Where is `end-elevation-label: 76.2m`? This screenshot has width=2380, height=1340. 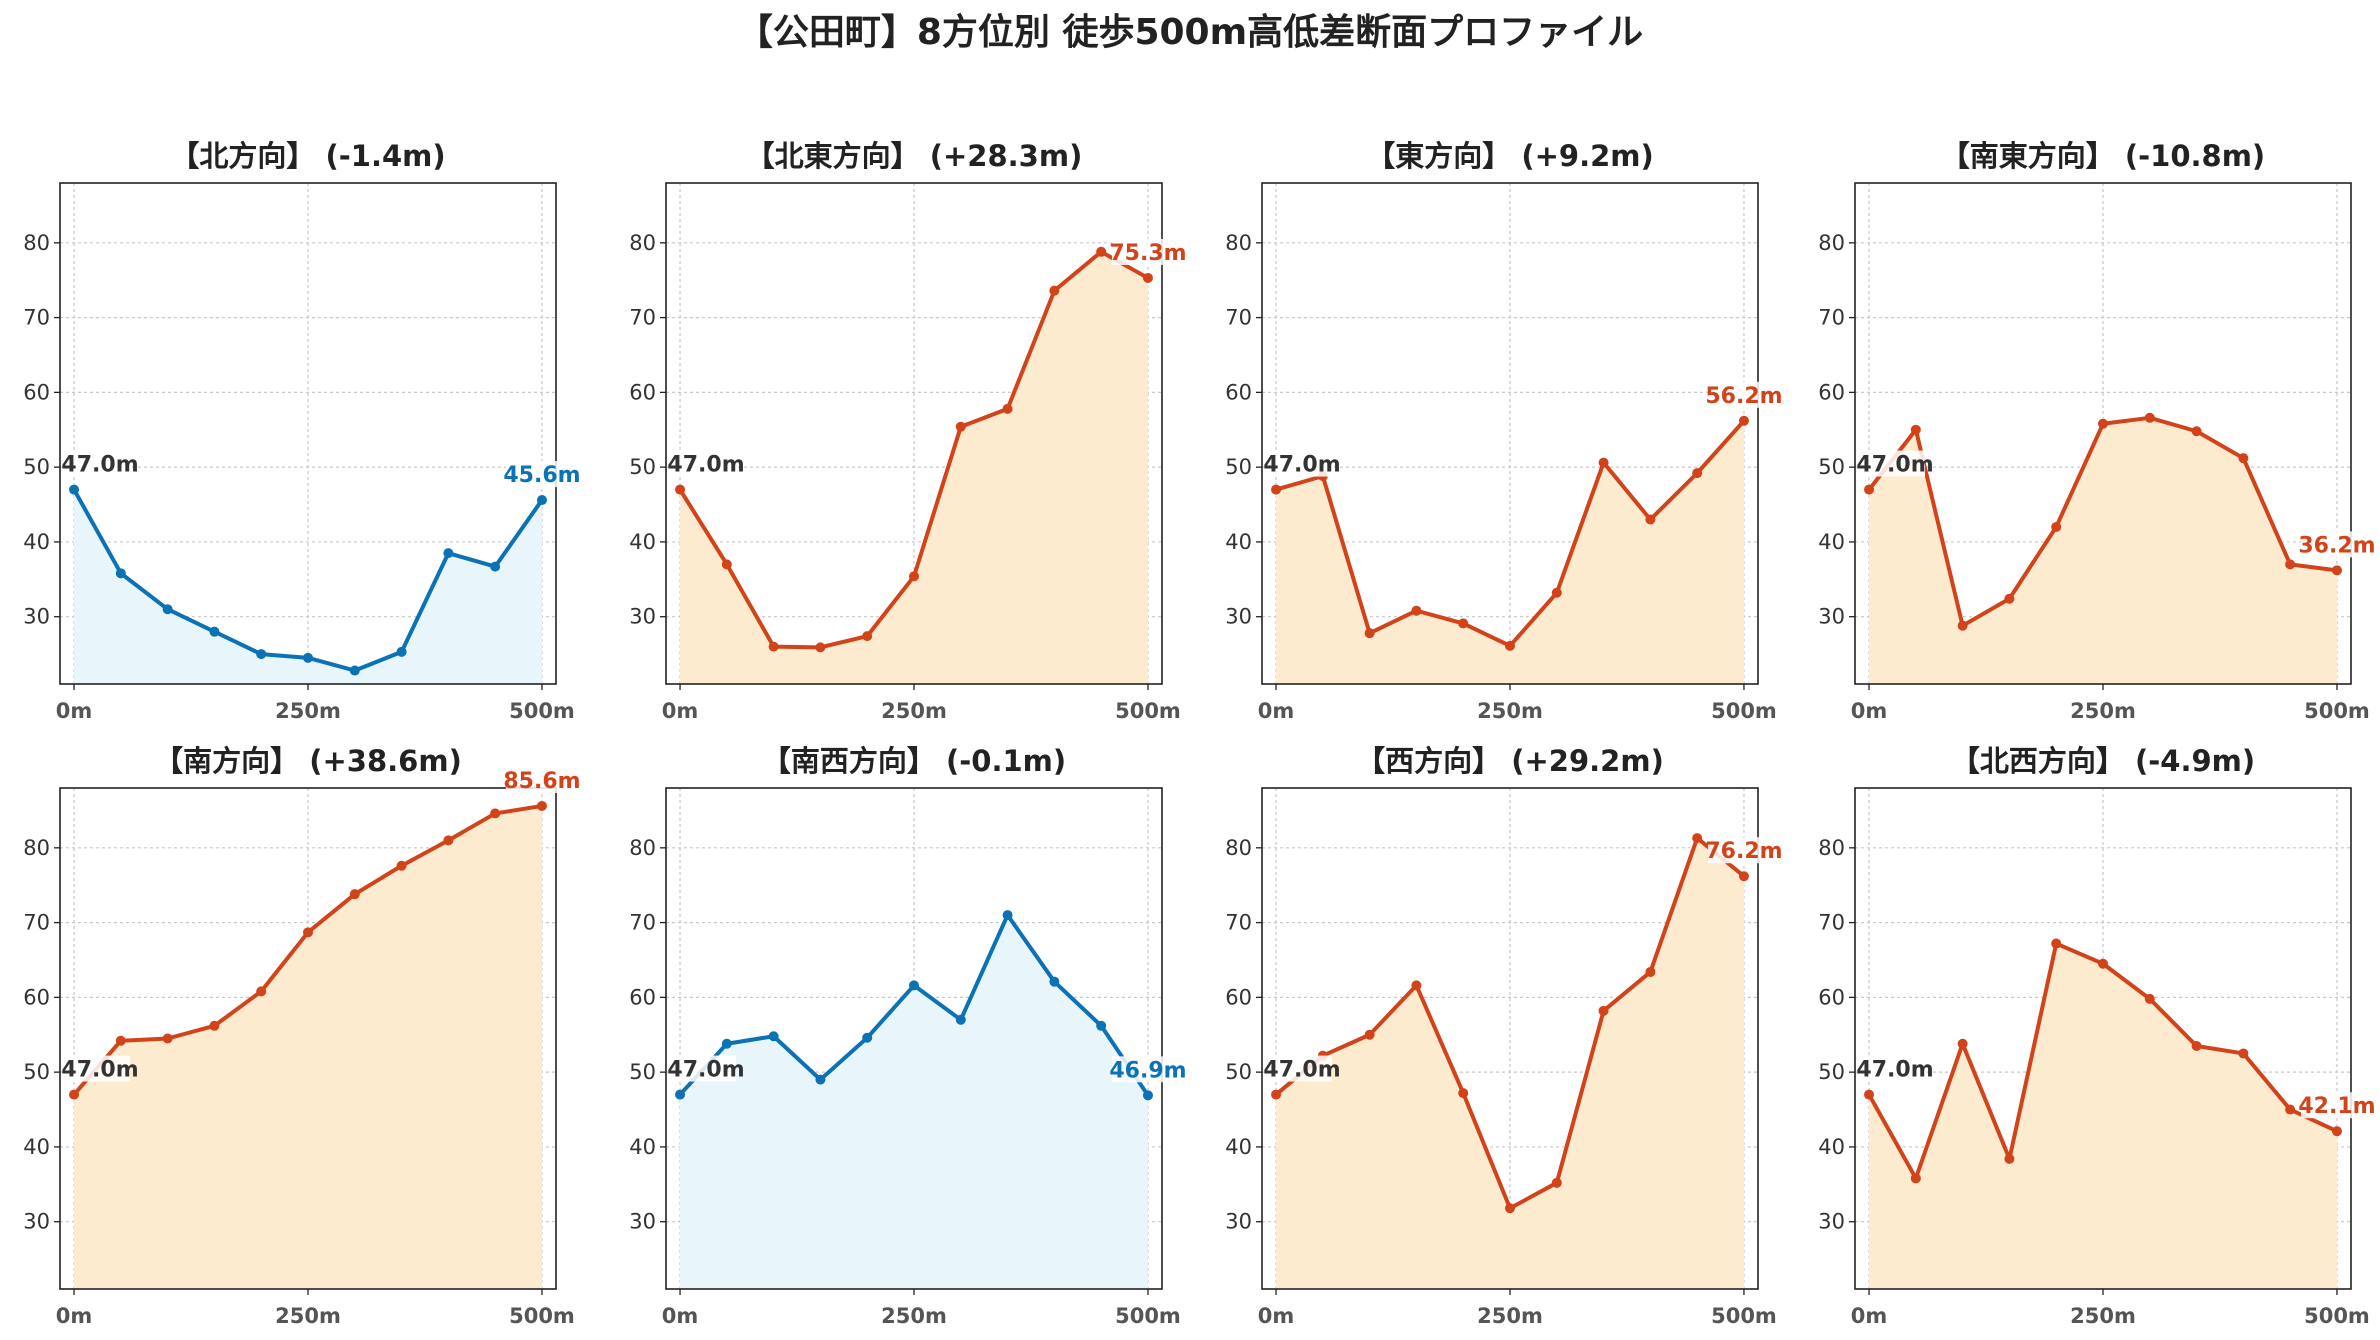 end-elevation-label: 76.2m is located at coordinates (1743, 851).